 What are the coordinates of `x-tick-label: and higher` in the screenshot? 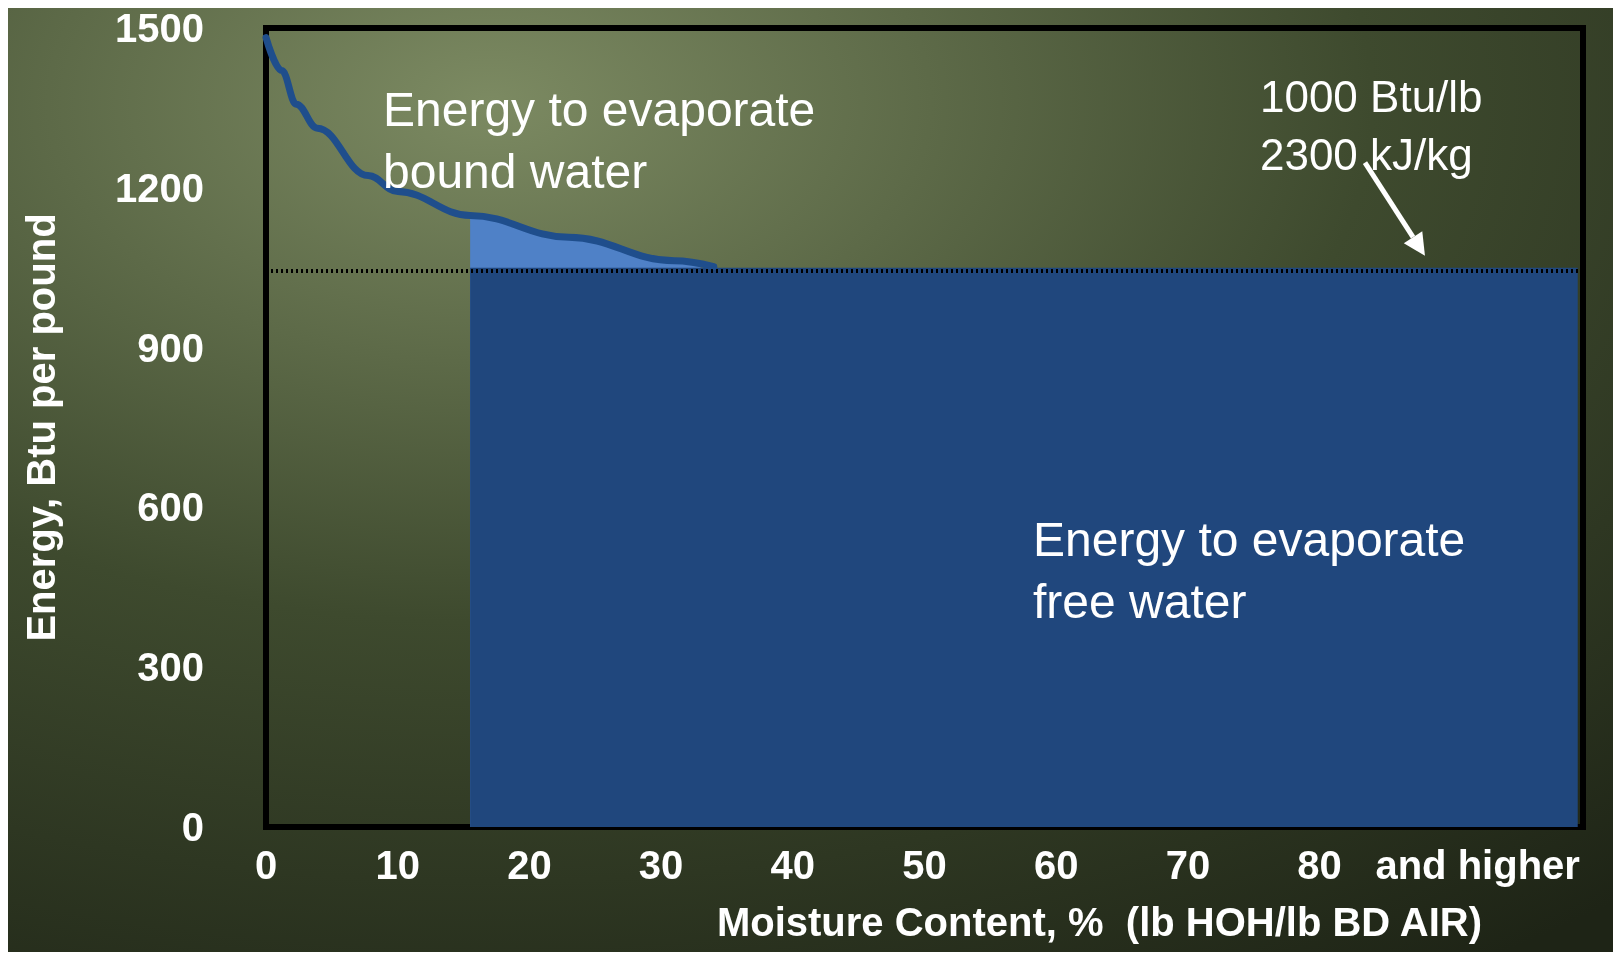 It's located at (1477, 865).